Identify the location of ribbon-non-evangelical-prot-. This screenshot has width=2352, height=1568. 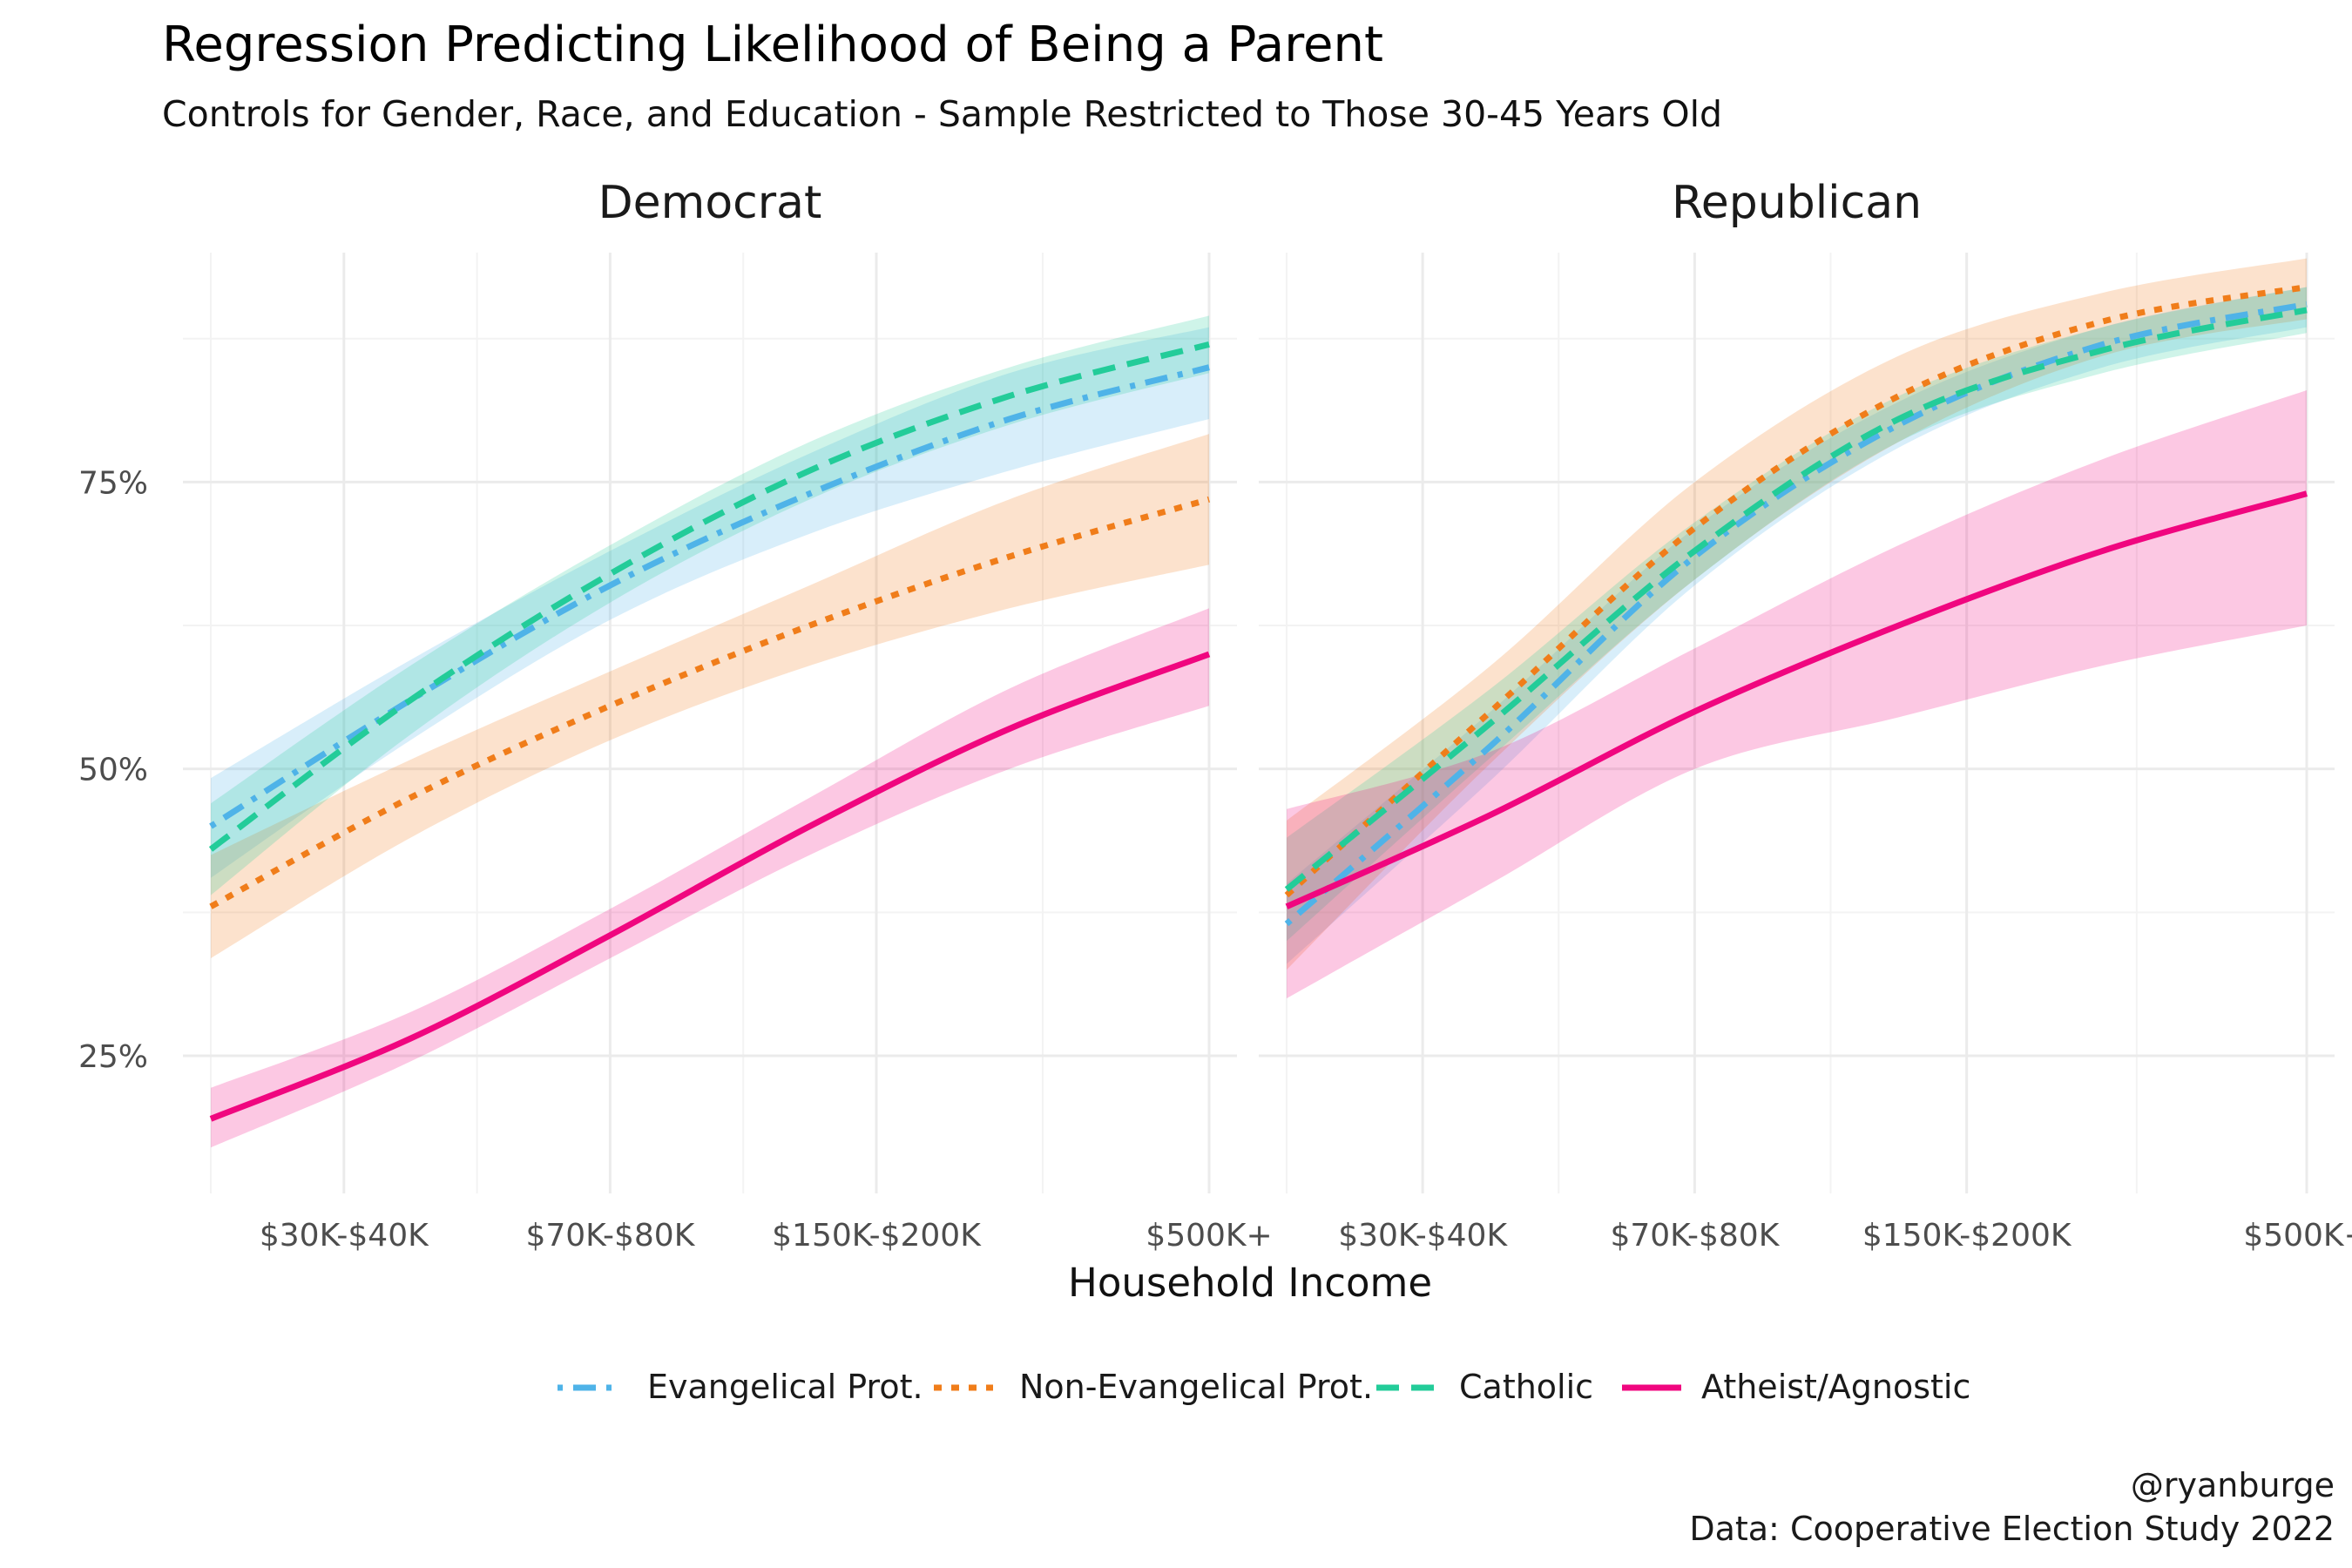
(710, 697).